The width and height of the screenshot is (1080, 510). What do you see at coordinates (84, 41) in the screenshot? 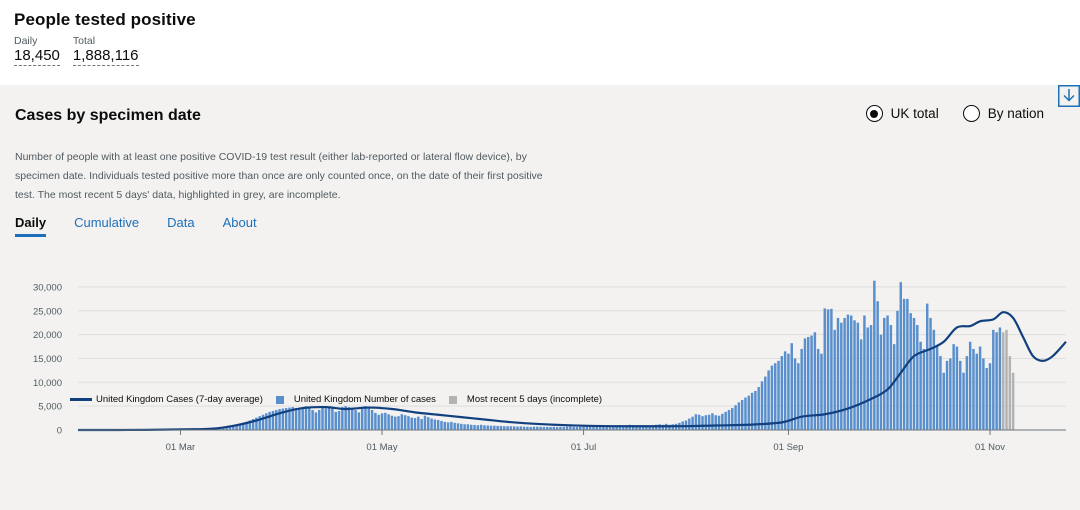
I see `total-label: Total` at bounding box center [84, 41].